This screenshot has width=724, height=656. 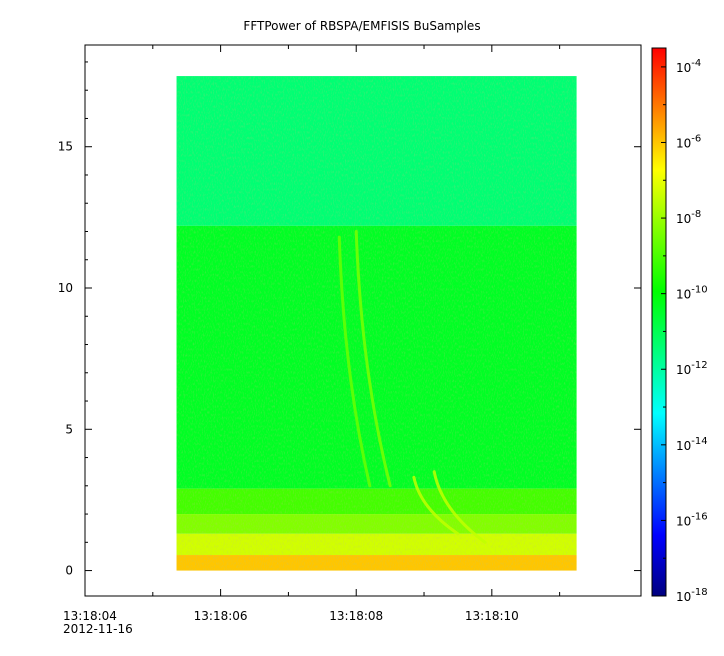 What do you see at coordinates (65, 147) in the screenshot?
I see `y-tick-label: 15` at bounding box center [65, 147].